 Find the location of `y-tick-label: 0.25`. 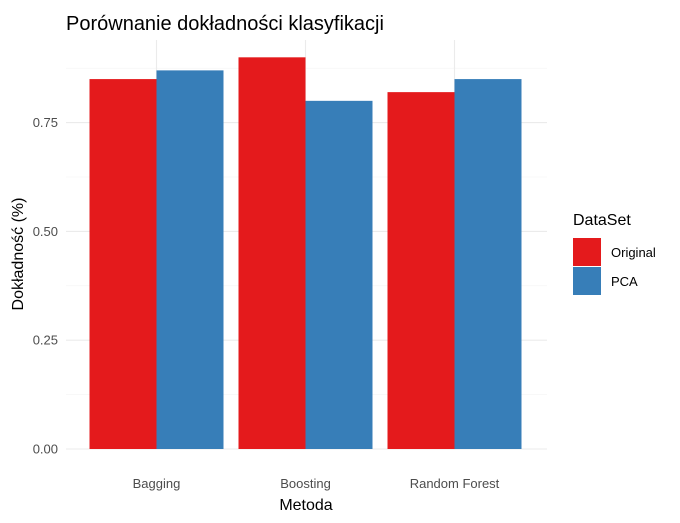

y-tick-label: 0.25 is located at coordinates (45, 340).